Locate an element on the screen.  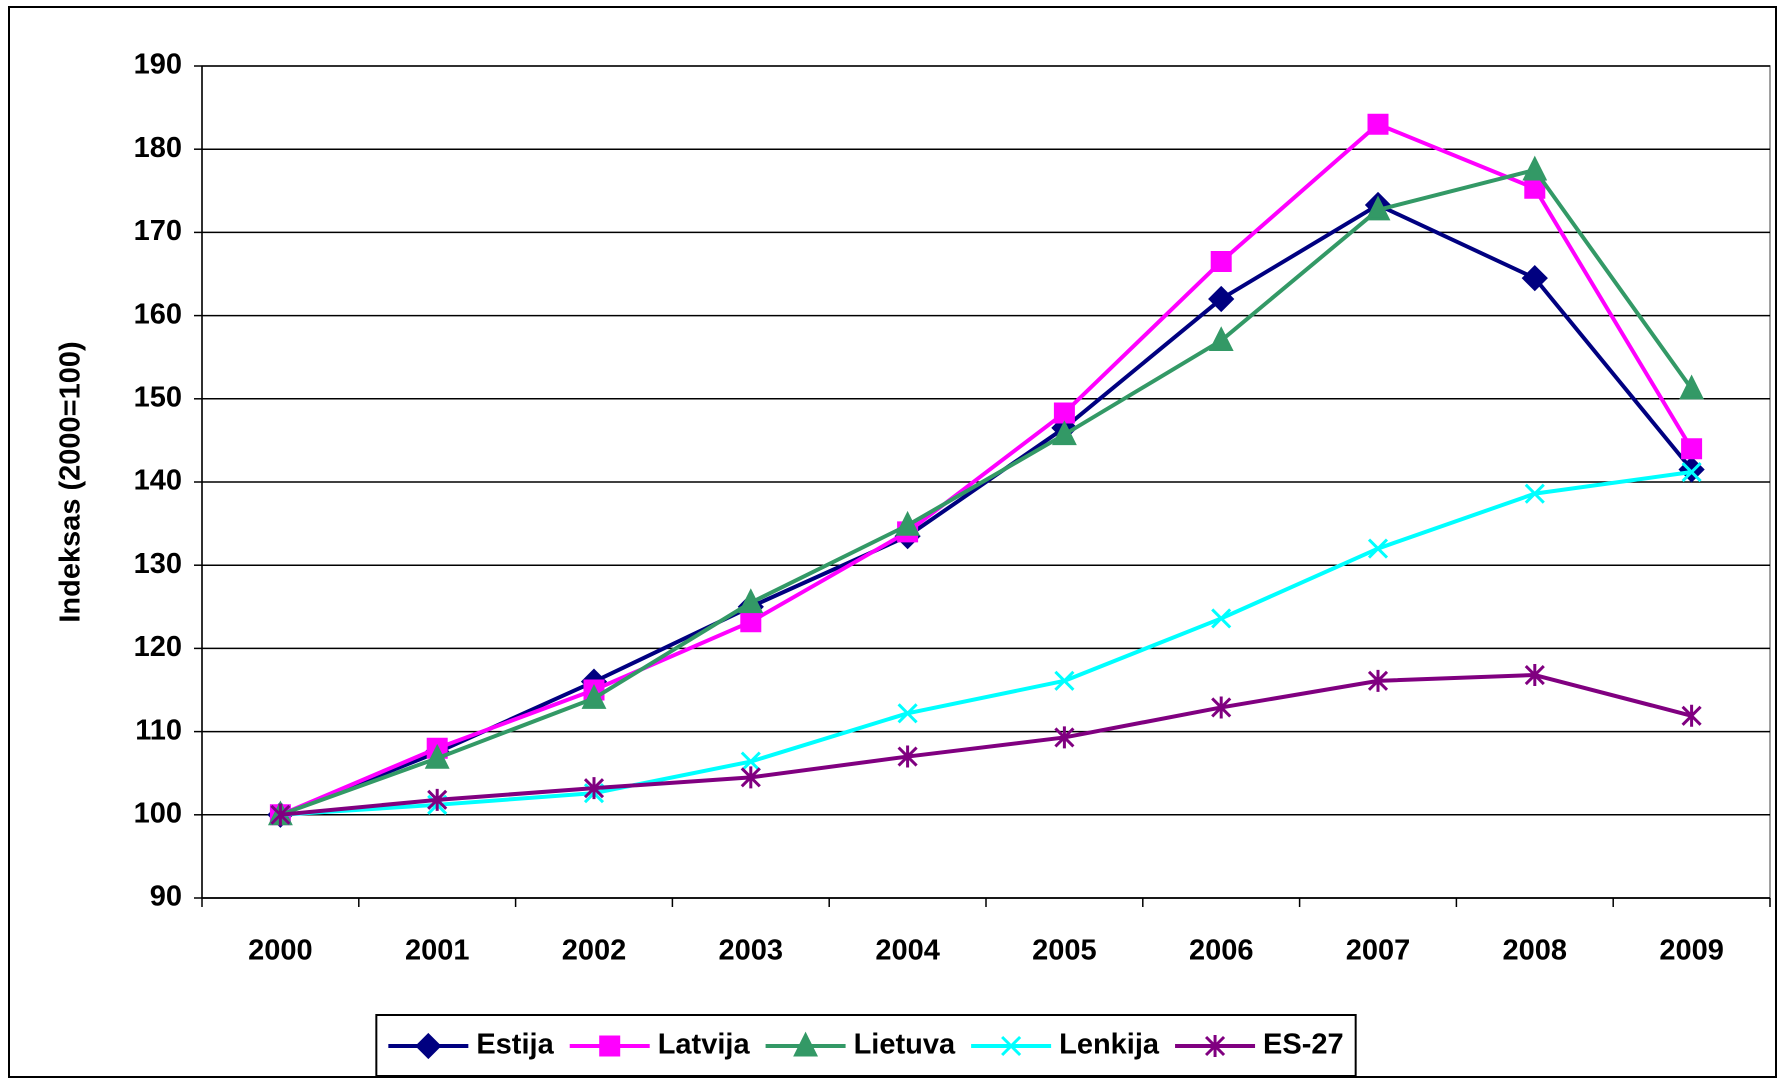
legend-label: Lietuva is located at coordinates (905, 1045).